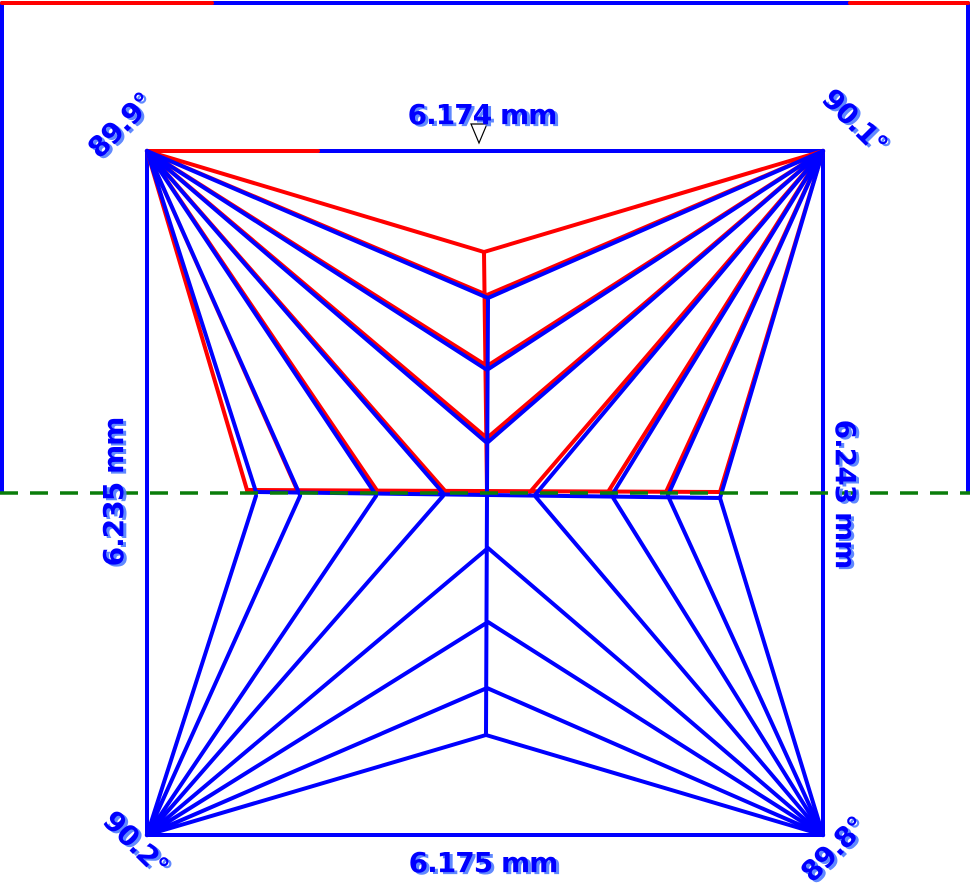  I want to click on svg-text: 90.1°, so click(854, 121).